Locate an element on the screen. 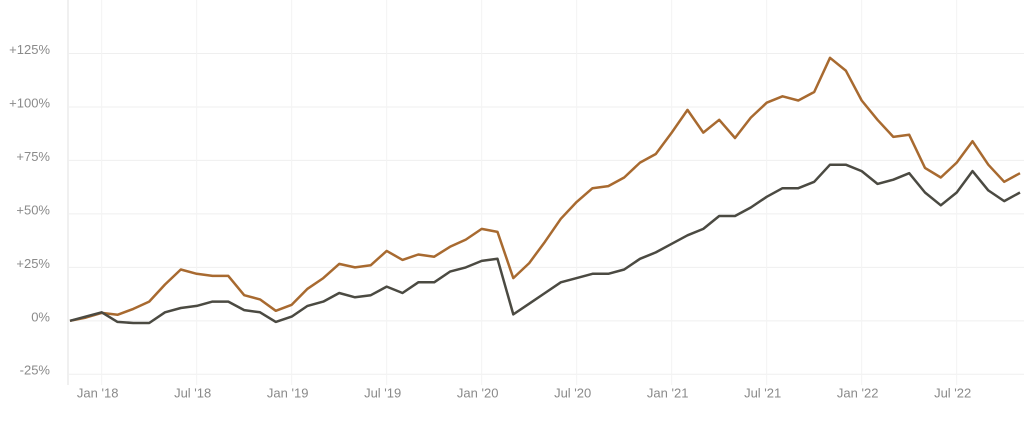 This screenshot has height=423, width=1024. y-tick-label: +50% is located at coordinates (33, 209).